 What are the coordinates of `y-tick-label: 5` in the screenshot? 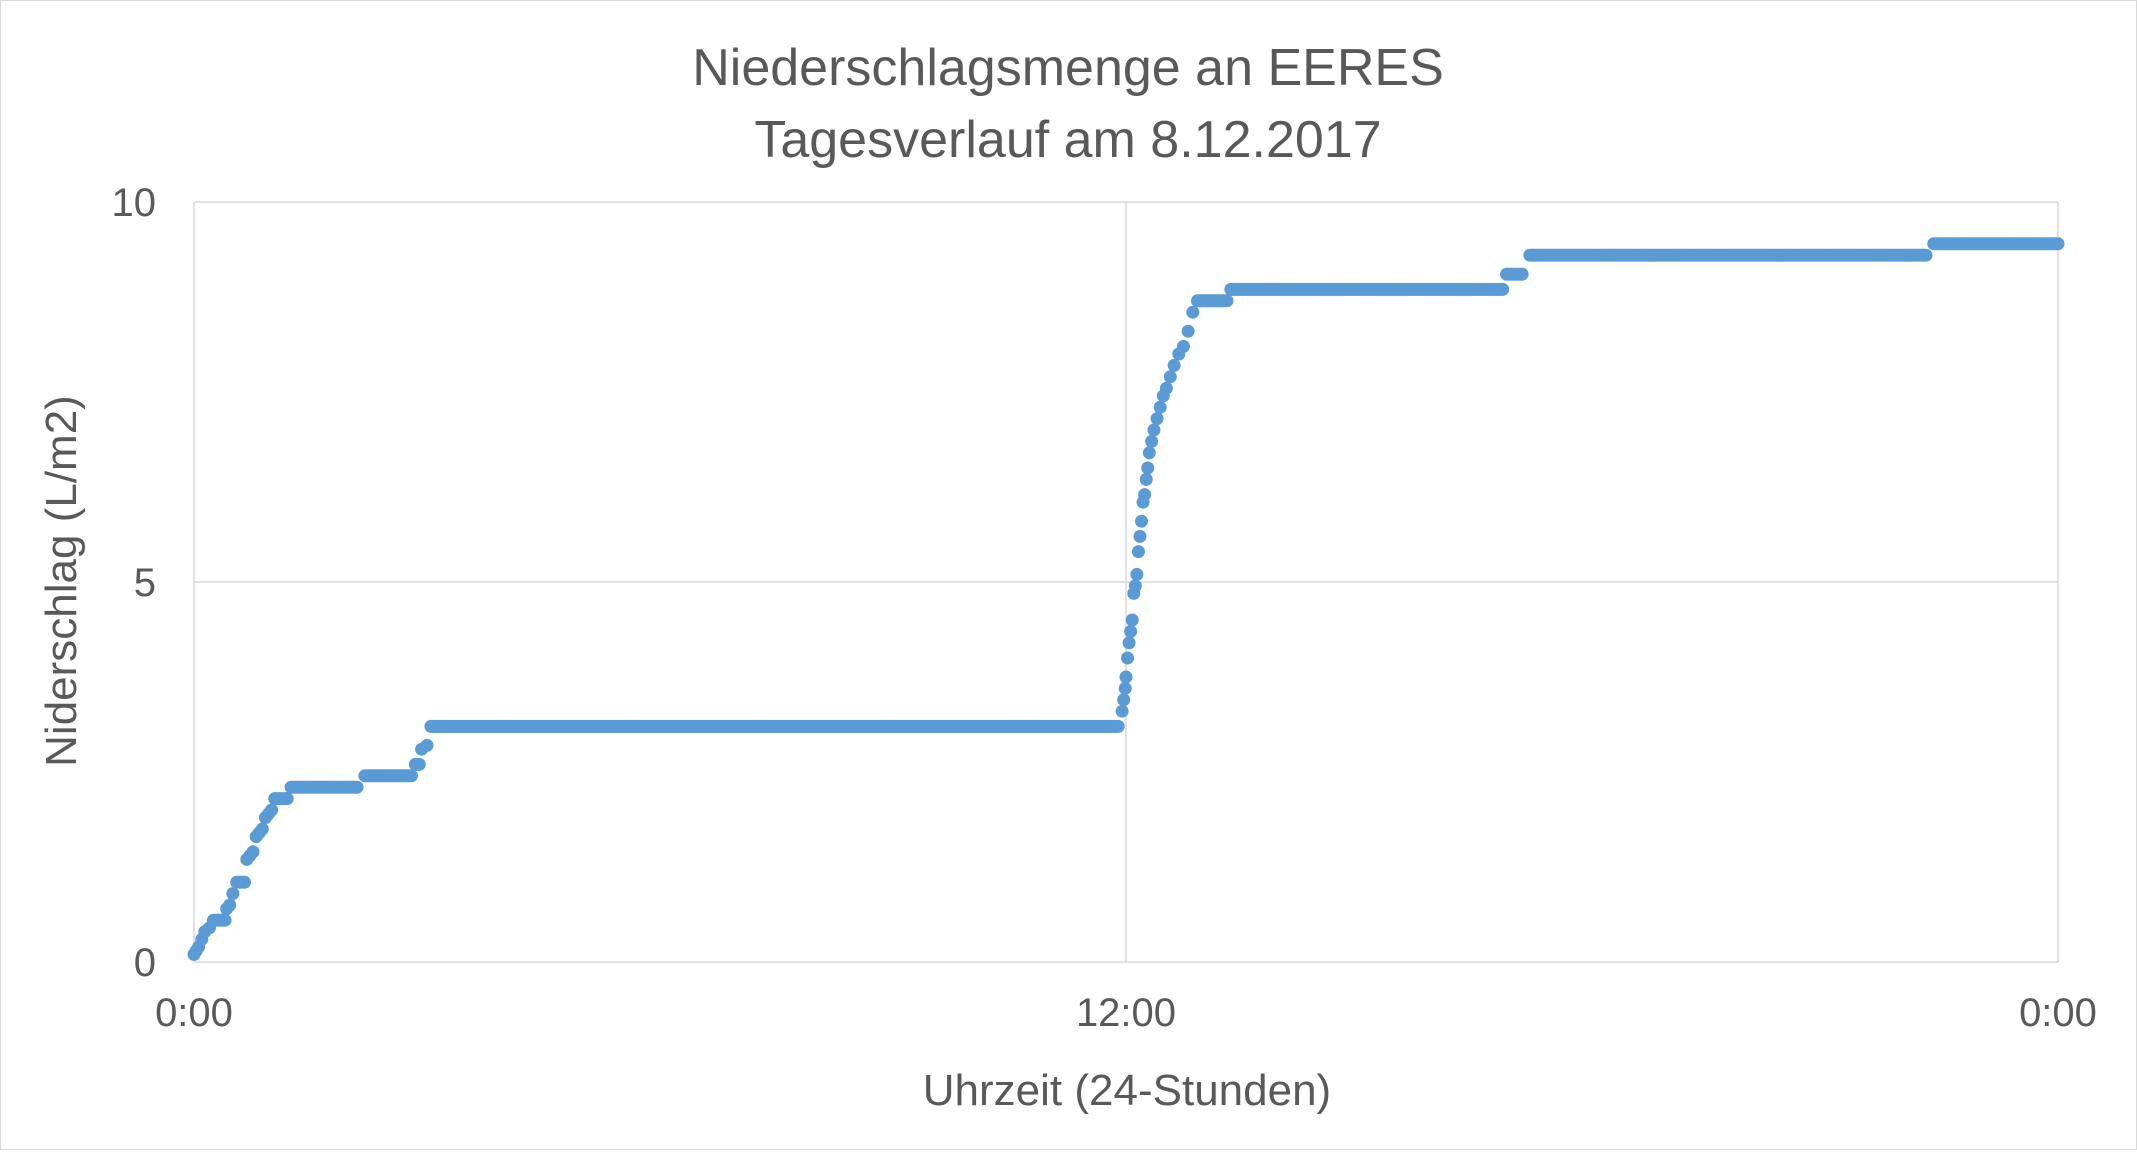 It's located at (145, 583).